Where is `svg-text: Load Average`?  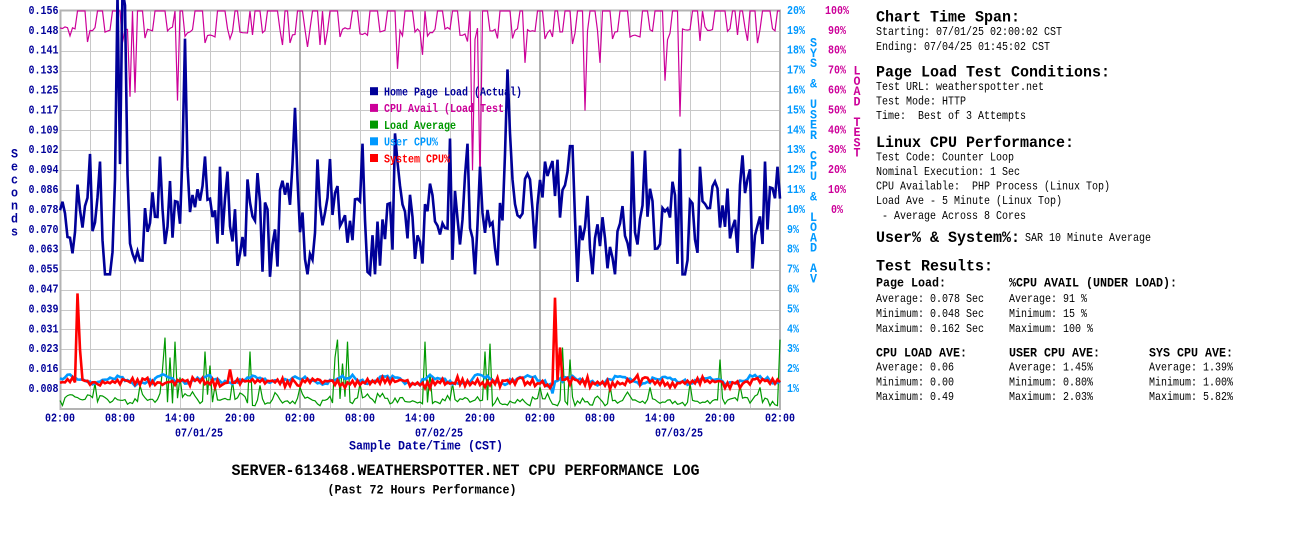
svg-text: Load Average is located at coordinates (420, 126).